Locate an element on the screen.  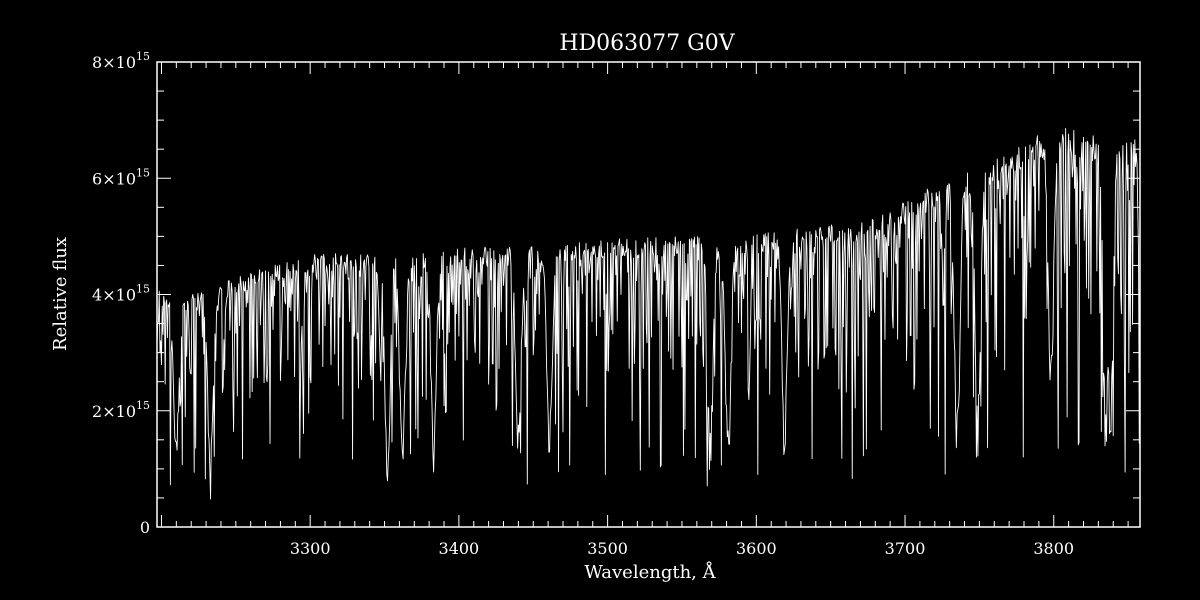
y-tick-label: 6×10¹⁵ is located at coordinates (121, 177).